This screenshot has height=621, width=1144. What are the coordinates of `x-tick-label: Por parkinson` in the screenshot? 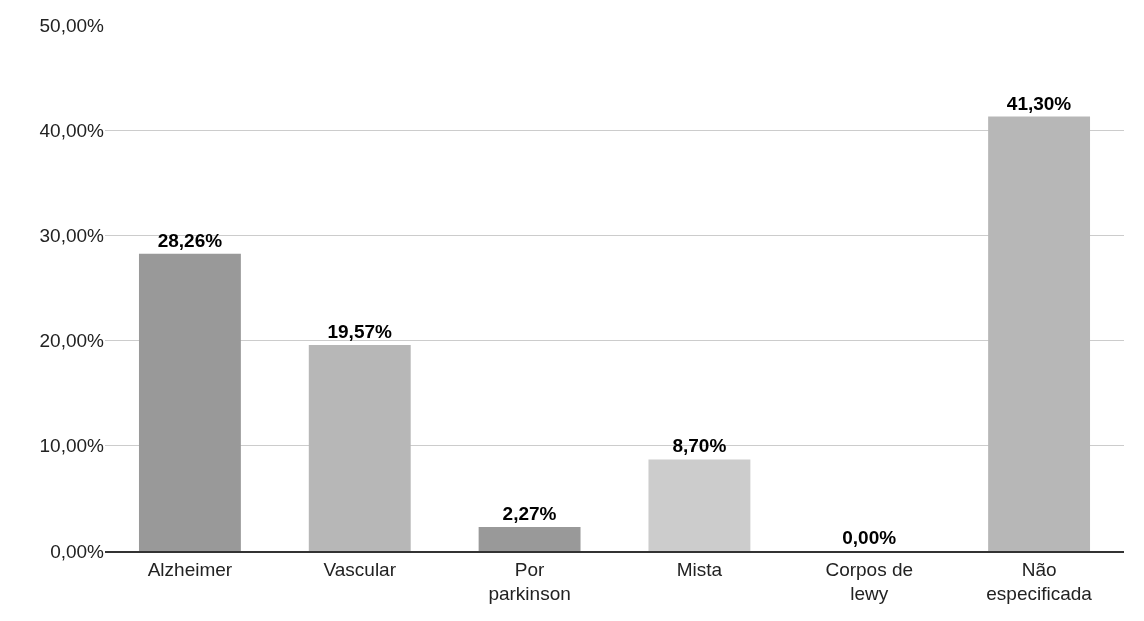 It's located at (529, 581).